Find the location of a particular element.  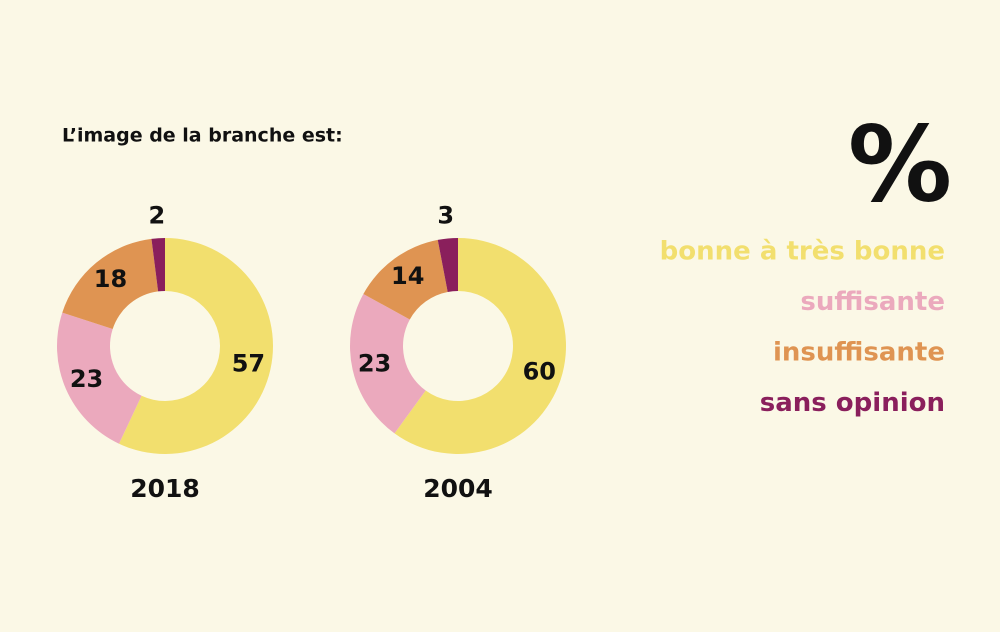

legend-entry: sans opinion is located at coordinates (852, 403).